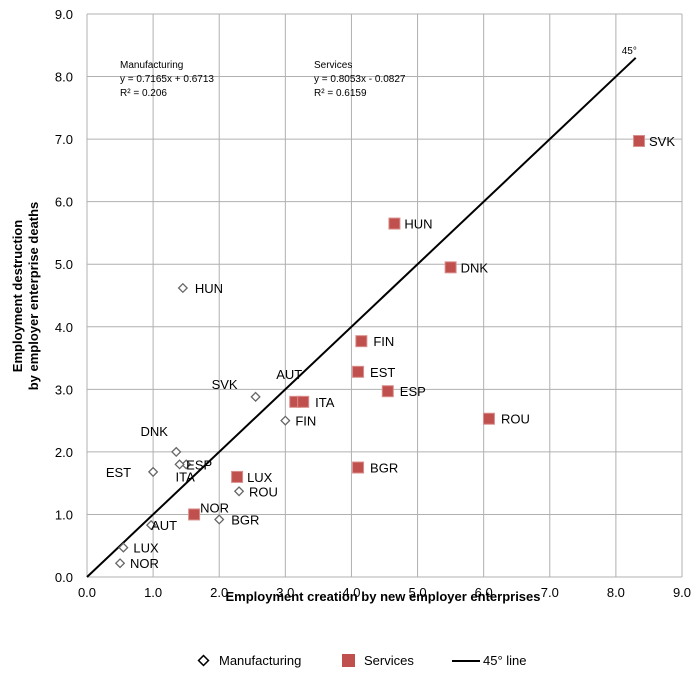 The width and height of the screenshot is (694, 676). I want to click on services-equation: y = 0.8053x - 0.0827, so click(360, 79).